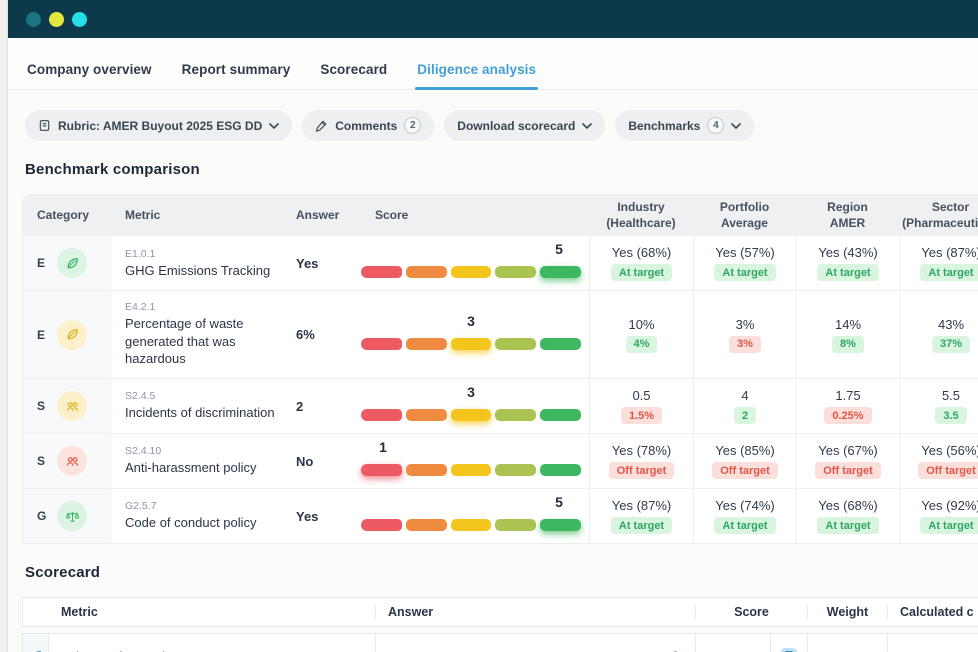 The width and height of the screenshot is (978, 652). I want to click on metric-code: E1.0.1, so click(140, 253).